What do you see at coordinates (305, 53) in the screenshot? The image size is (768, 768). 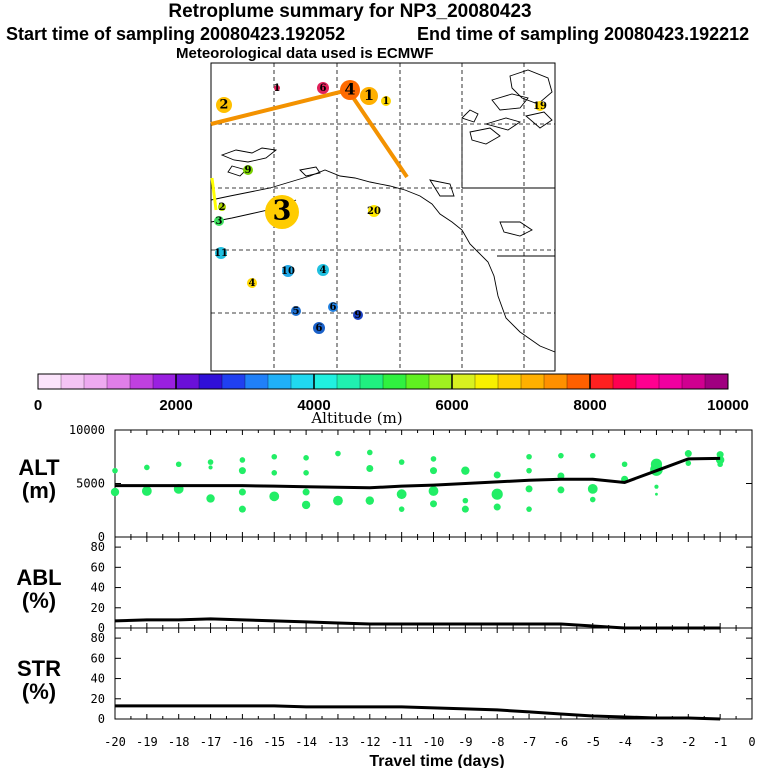 I see `met-data-label: Meteorological data used is ECMWF` at bounding box center [305, 53].